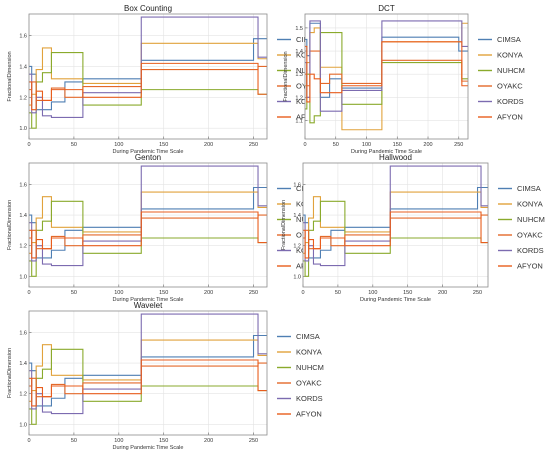  I want to click on chart-title: Genton, so click(148, 157).